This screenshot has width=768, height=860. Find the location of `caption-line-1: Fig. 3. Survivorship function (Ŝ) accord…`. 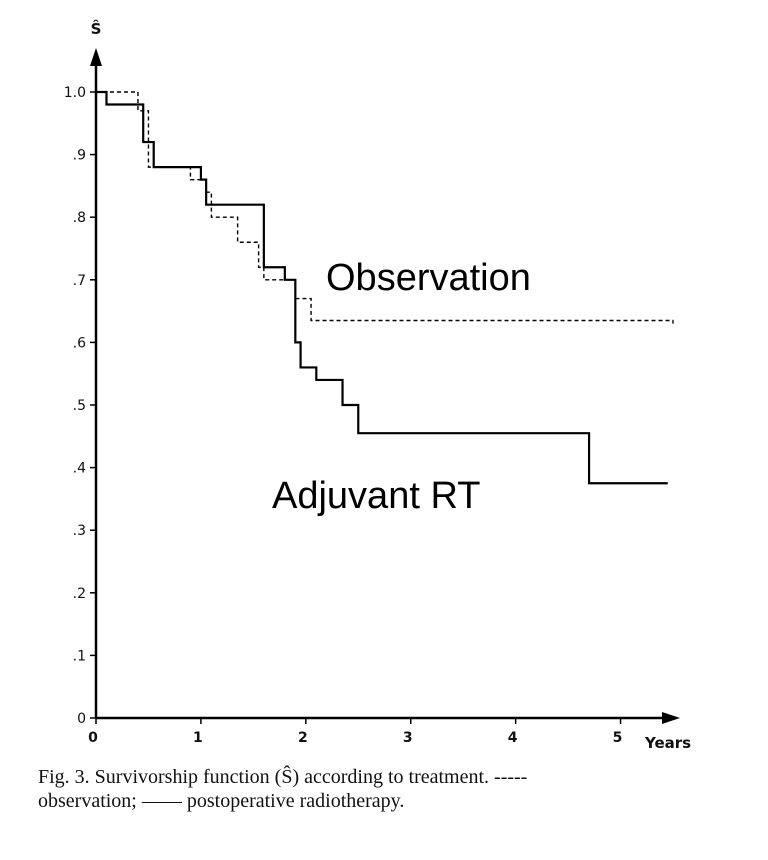

caption-line-1: Fig. 3. Survivorship function (Ŝ) accord… is located at coordinates (283, 777).